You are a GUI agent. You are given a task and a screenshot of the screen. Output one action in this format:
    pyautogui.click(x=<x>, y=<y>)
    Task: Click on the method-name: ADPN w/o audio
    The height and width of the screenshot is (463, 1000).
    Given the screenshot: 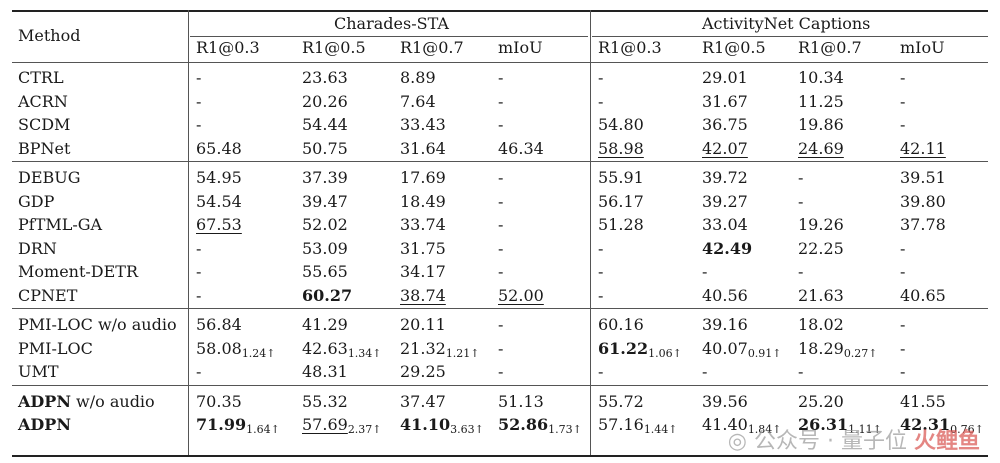 What is the action you would take?
    pyautogui.click(x=86, y=402)
    